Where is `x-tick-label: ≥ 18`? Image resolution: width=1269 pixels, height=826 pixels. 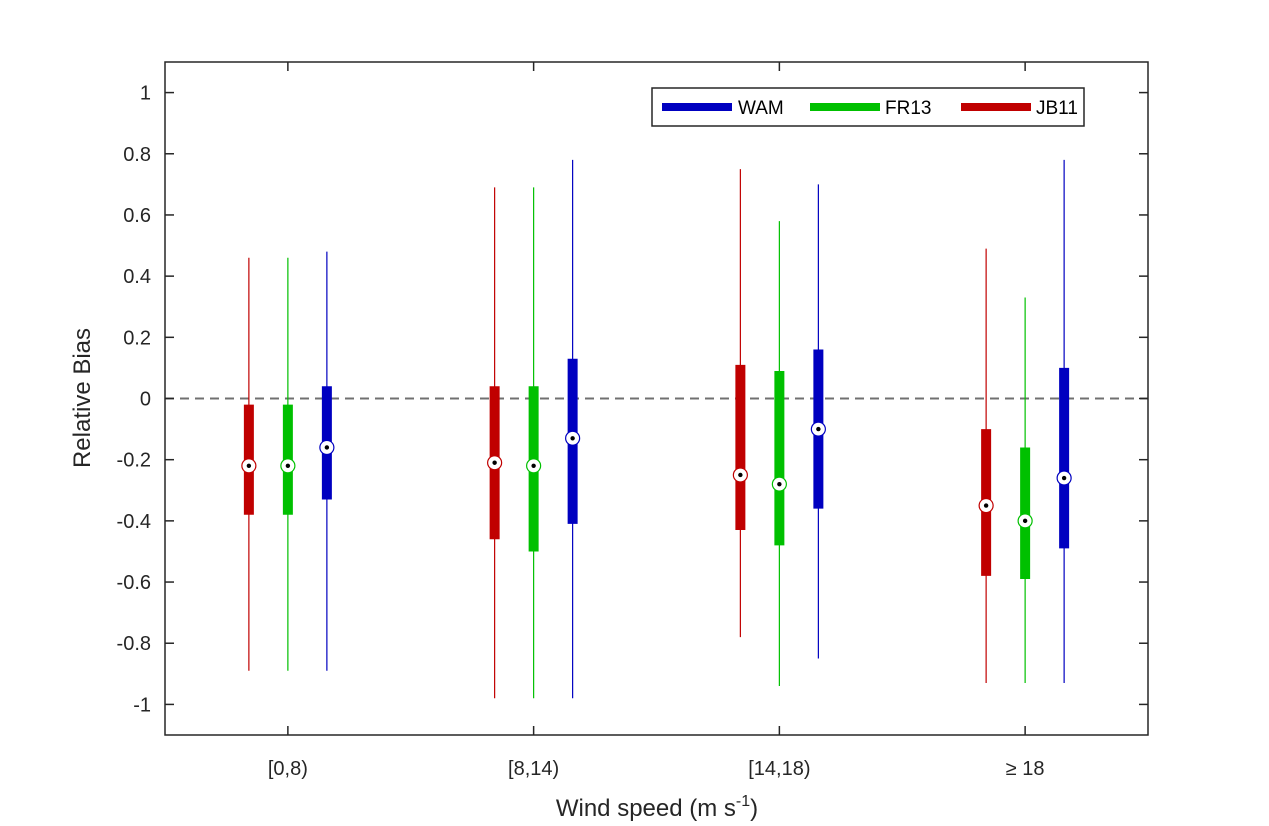
x-tick-label: ≥ 18 is located at coordinates (1025, 769).